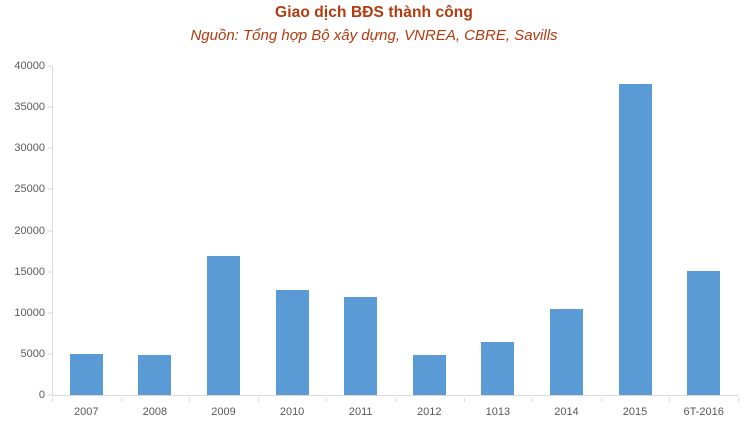 The image size is (748, 444). What do you see at coordinates (395, 395) in the screenshot?
I see `x-axis-line` at bounding box center [395, 395].